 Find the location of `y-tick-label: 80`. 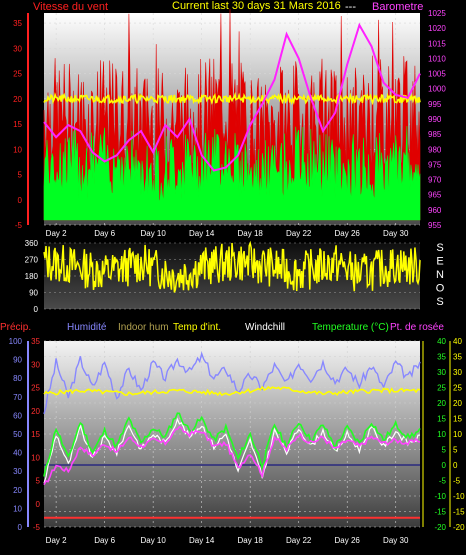

y-tick-label: 80 is located at coordinates (17, 378).